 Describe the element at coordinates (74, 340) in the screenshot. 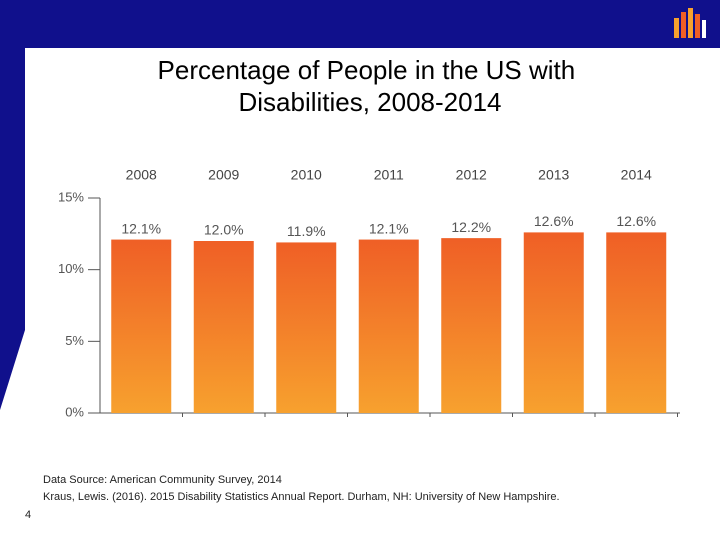

I see `y-tick-label: 5%` at that location.